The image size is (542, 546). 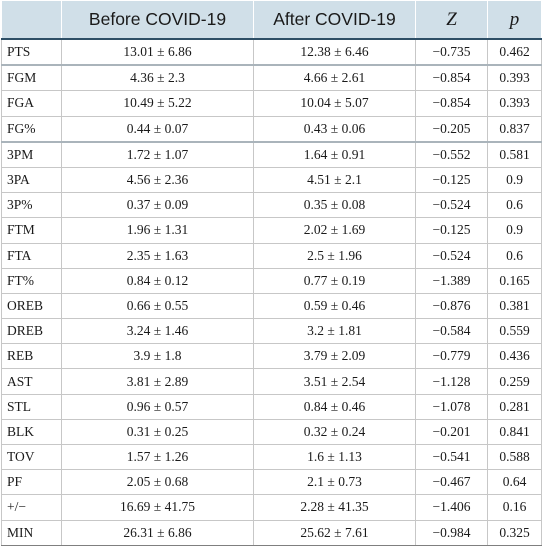 What do you see at coordinates (335, 205) in the screenshot?
I see `after-covid-cell: 0.35 ± 0.08` at bounding box center [335, 205].